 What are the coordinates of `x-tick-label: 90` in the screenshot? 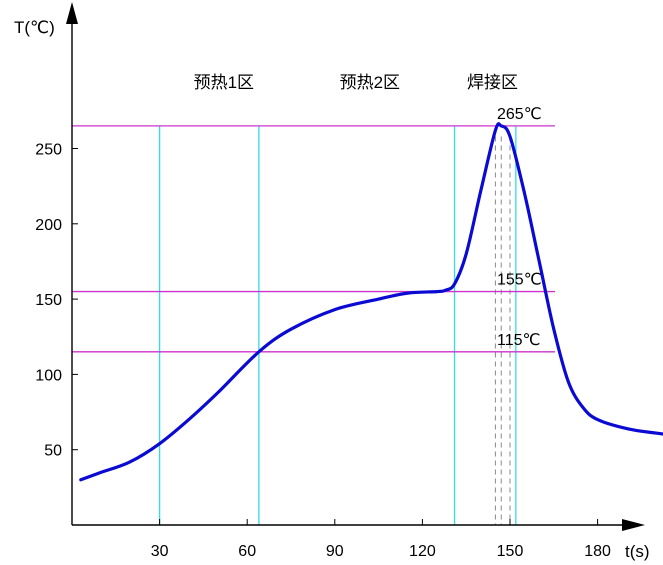 It's located at (335, 551).